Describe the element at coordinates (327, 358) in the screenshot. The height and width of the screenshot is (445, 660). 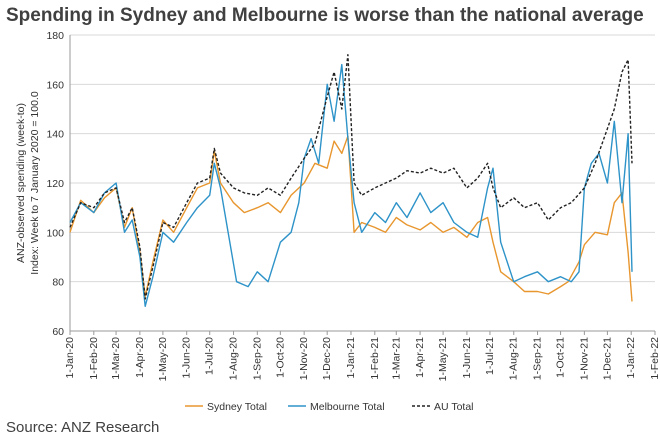
I see `x-tick-1-Dec-20: 1-Dec-20` at that location.